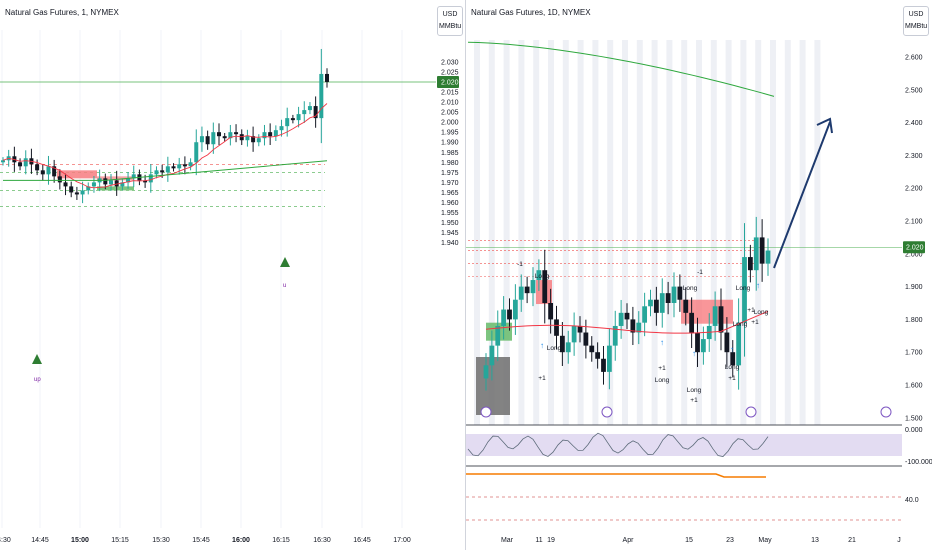 This screenshot has width=932, height=550. What do you see at coordinates (450, 183) in the screenshot?
I see `left-y-tick-label: 1.970` at bounding box center [450, 183].